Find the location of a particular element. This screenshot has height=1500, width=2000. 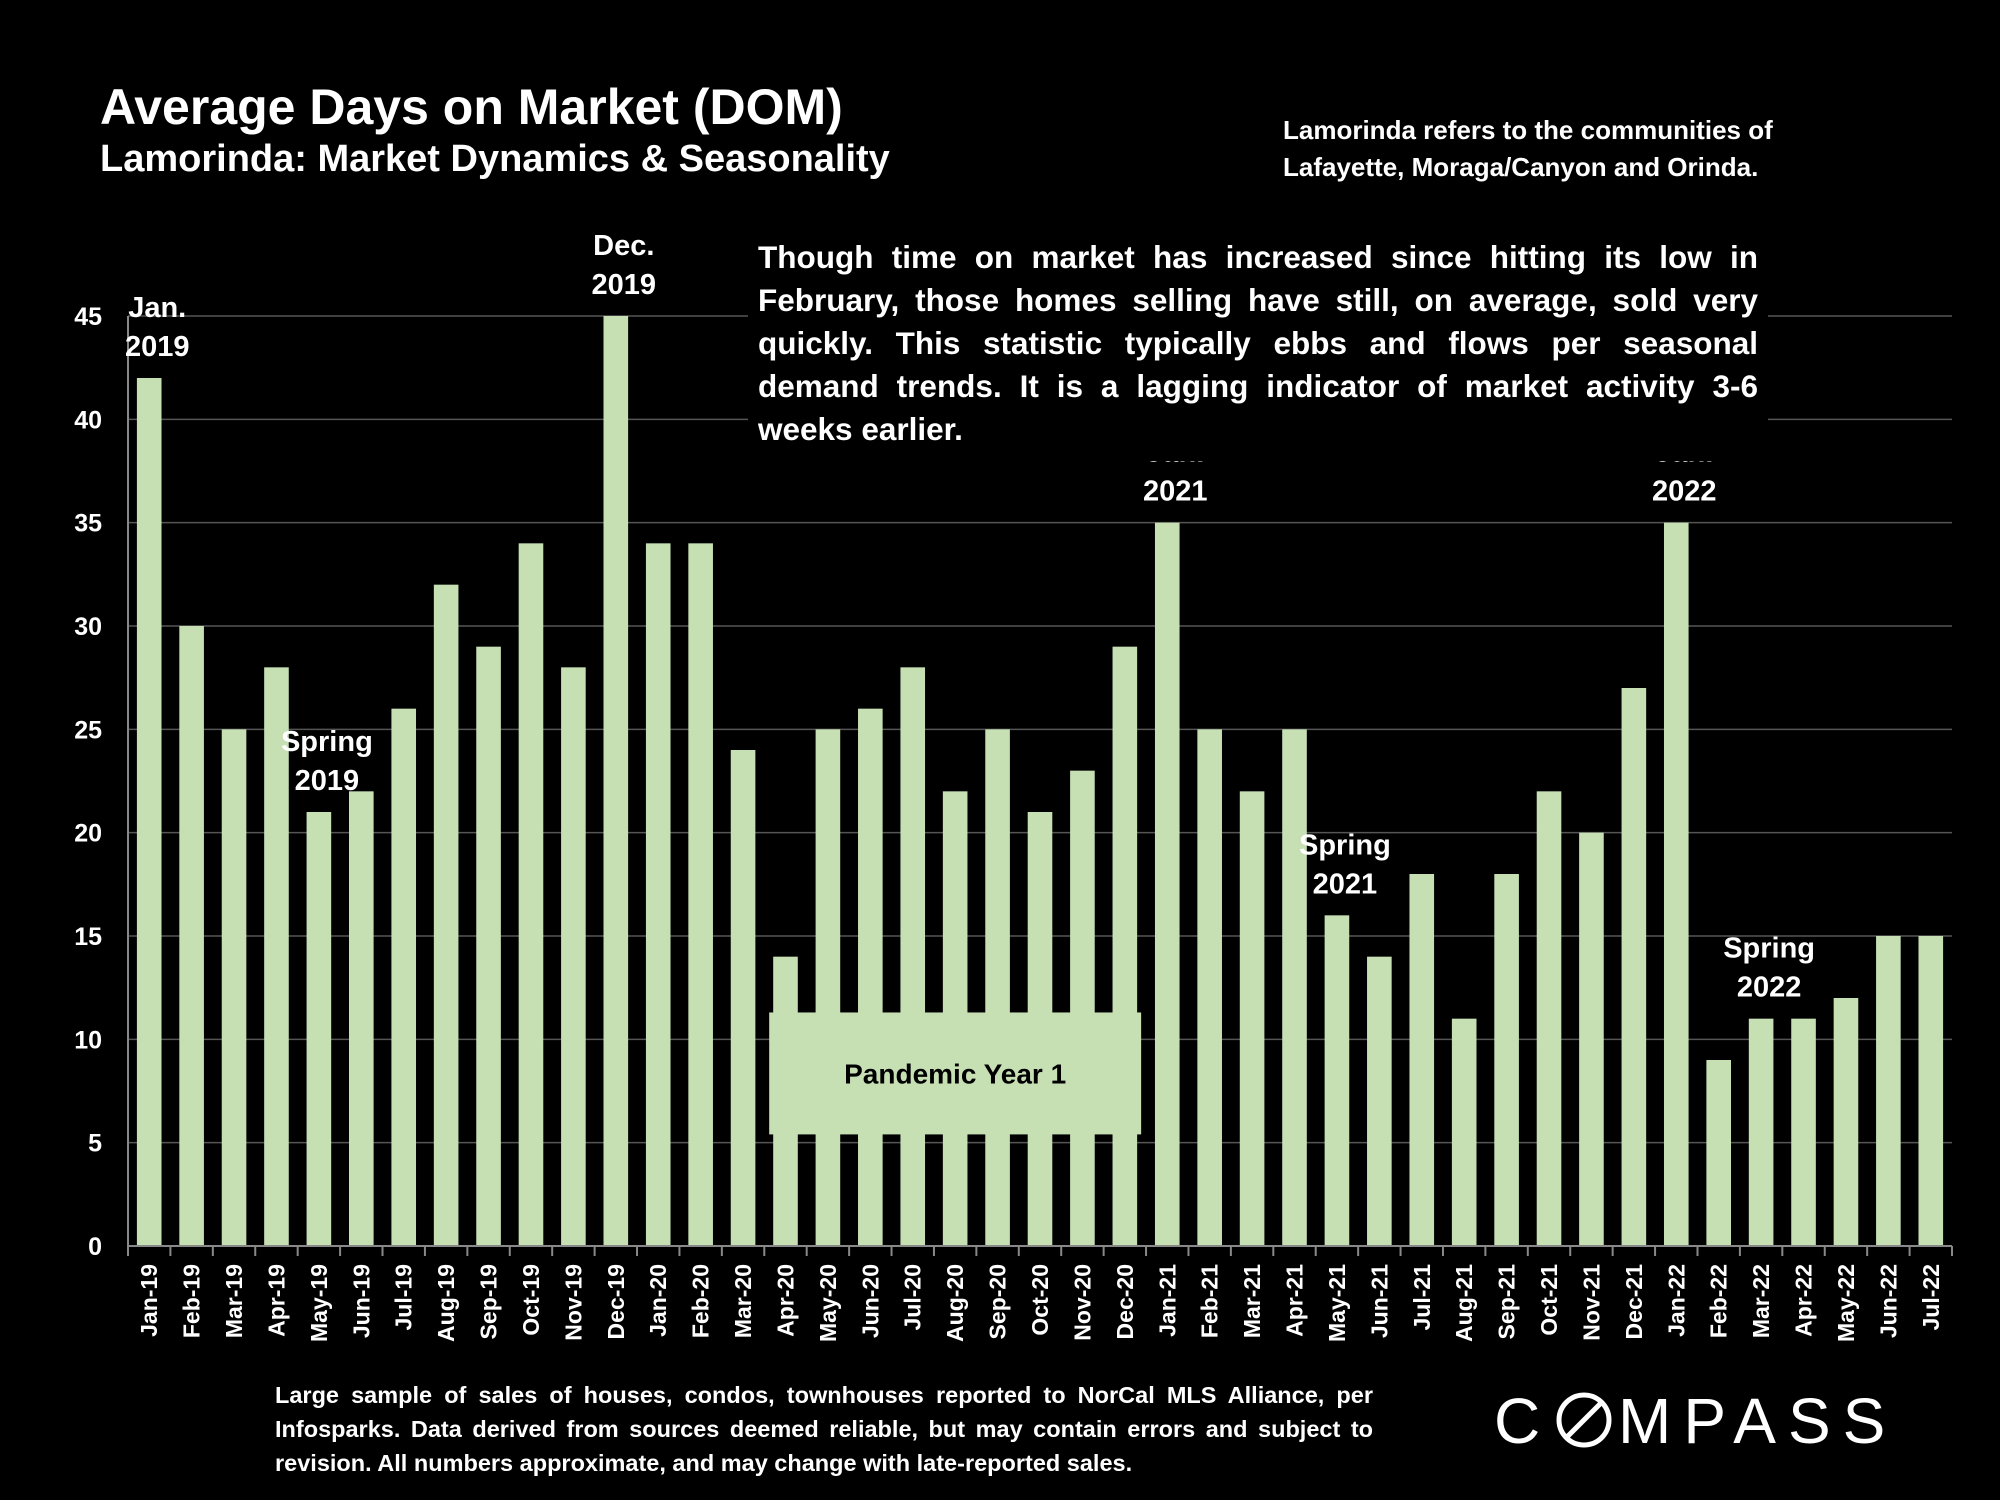

compass-logo: C MPASS is located at coordinates (1695, 1420).